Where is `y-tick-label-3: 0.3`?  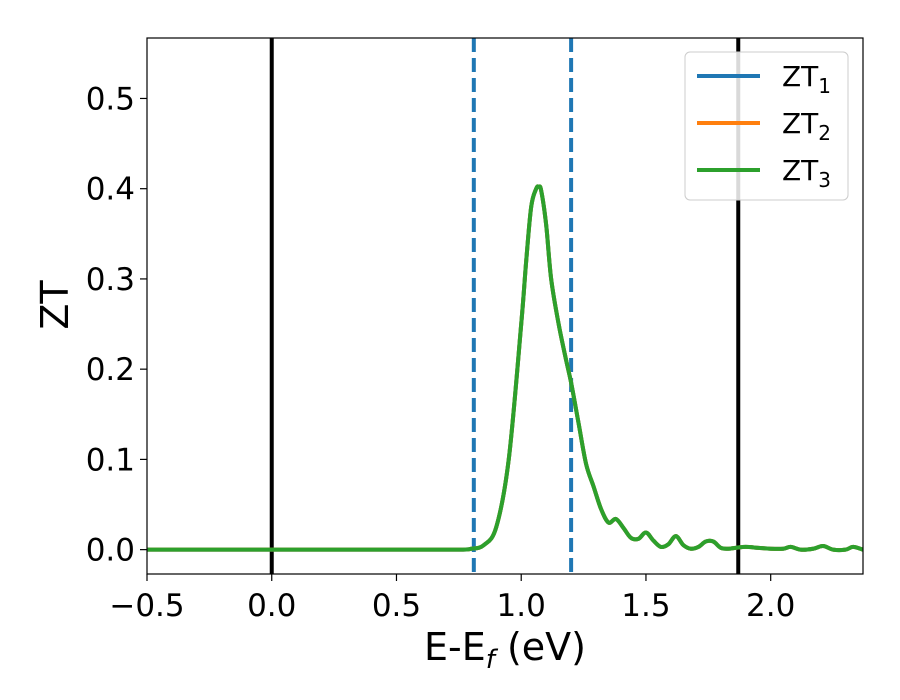 y-tick-label-3: 0.3 is located at coordinates (110, 280).